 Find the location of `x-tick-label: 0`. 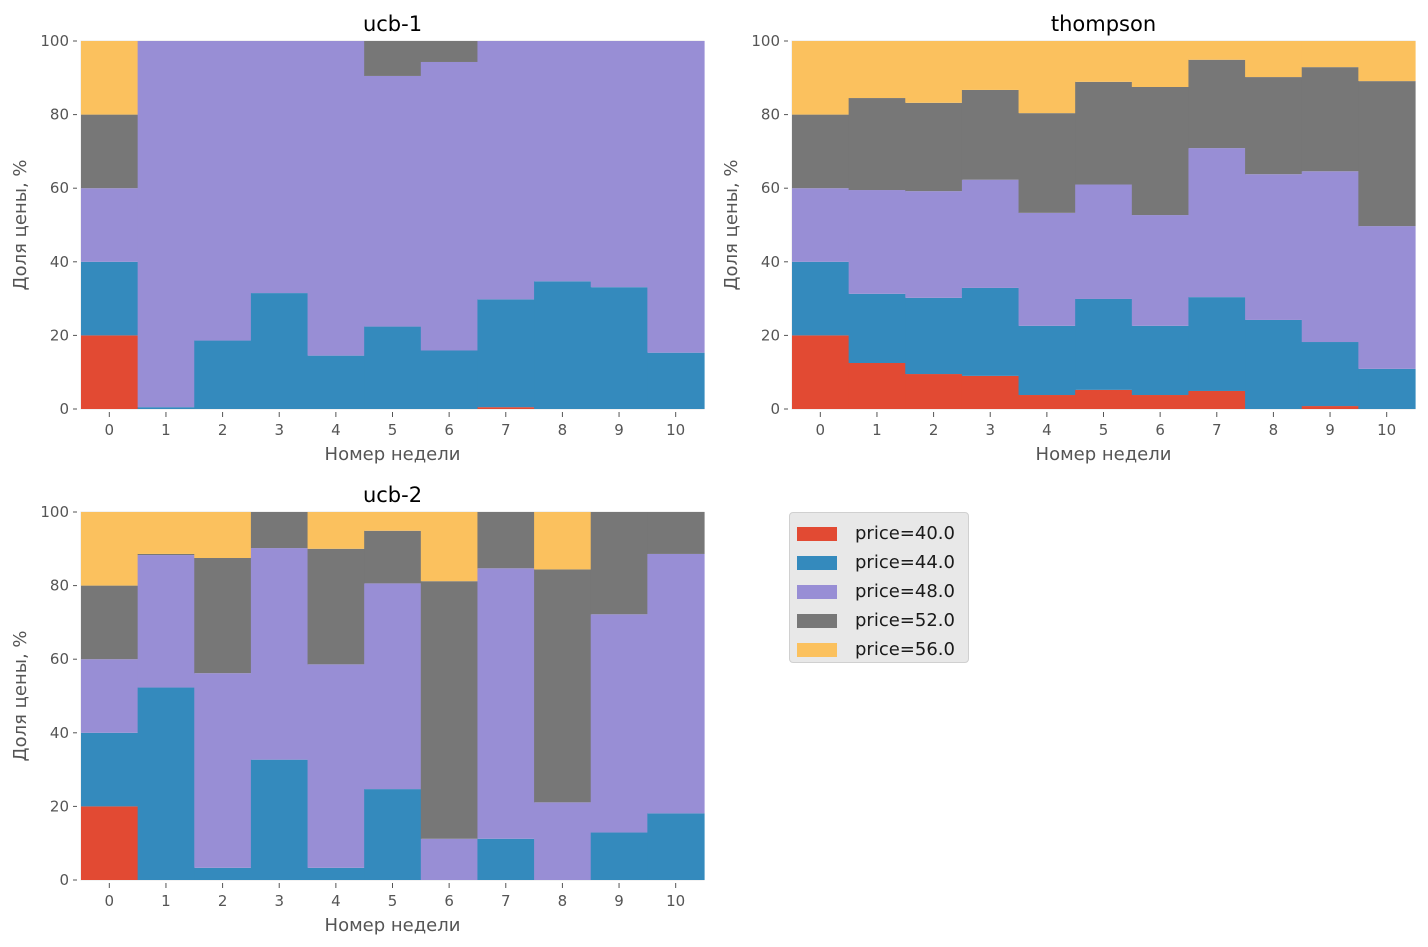

x-tick-label: 0 is located at coordinates (110, 901).